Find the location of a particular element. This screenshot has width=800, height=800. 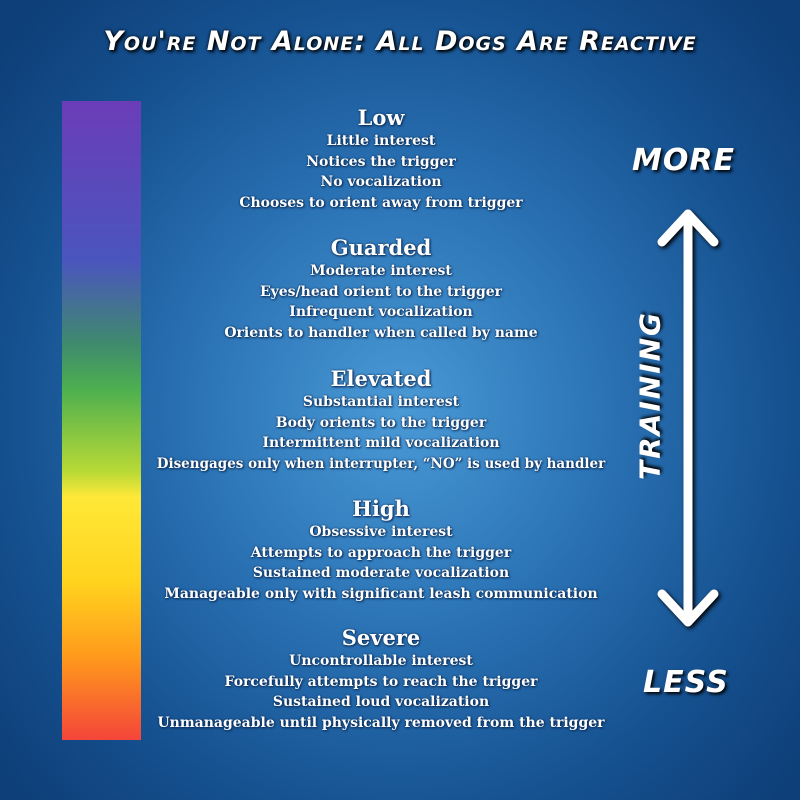

level-line: Obsessive interest is located at coordinates (381, 532).